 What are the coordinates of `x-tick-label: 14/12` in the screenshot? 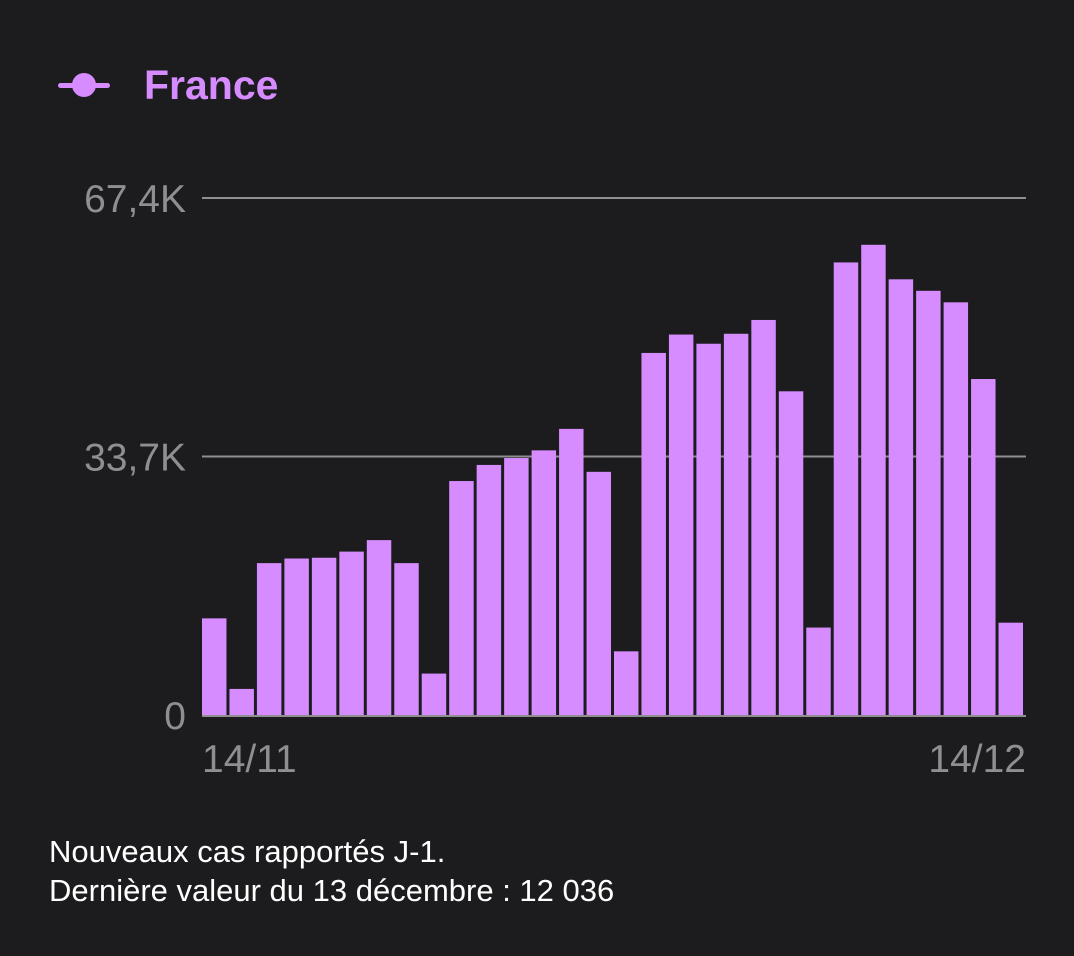 It's located at (977, 759).